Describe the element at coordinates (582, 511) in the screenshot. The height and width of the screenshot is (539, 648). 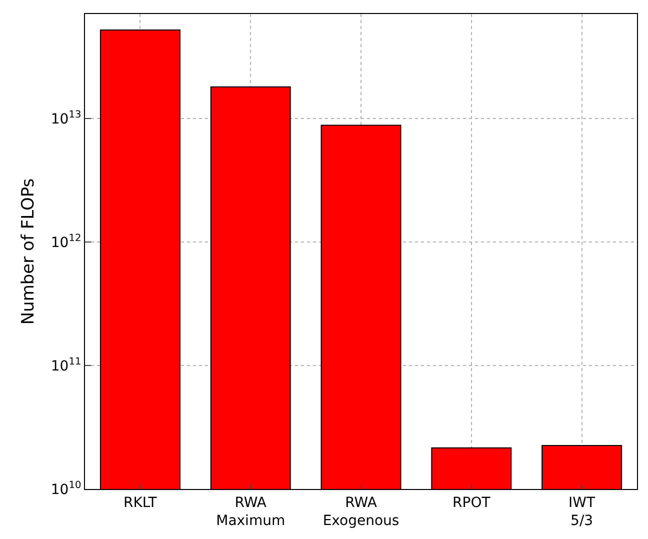
I see `x-tick-label: IWT 5/3` at that location.